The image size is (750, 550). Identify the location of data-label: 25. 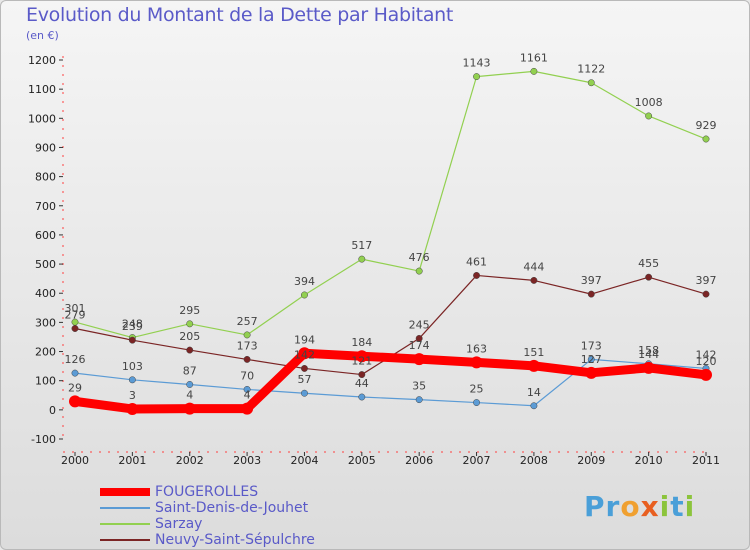
(477, 389).